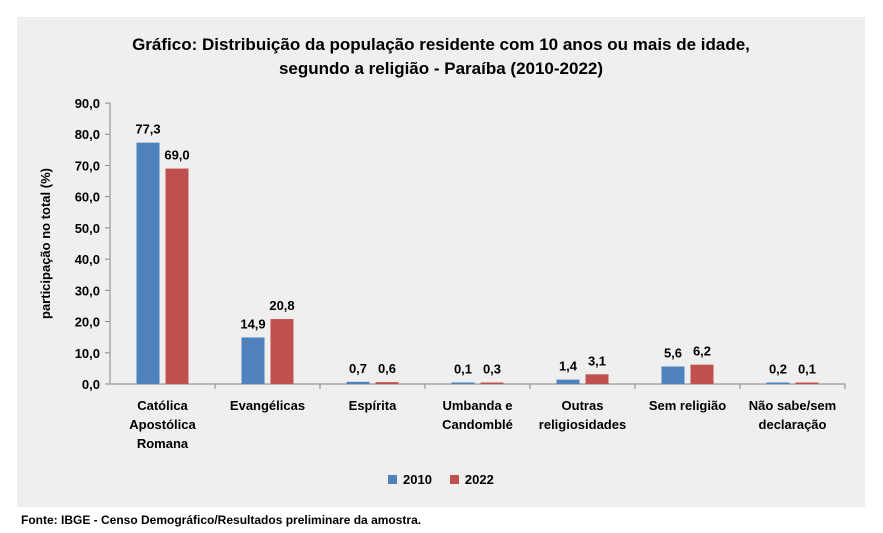 This screenshot has height=533, width=883. What do you see at coordinates (568, 366) in the screenshot?
I see `data-label-2010-5: 1,4` at bounding box center [568, 366].